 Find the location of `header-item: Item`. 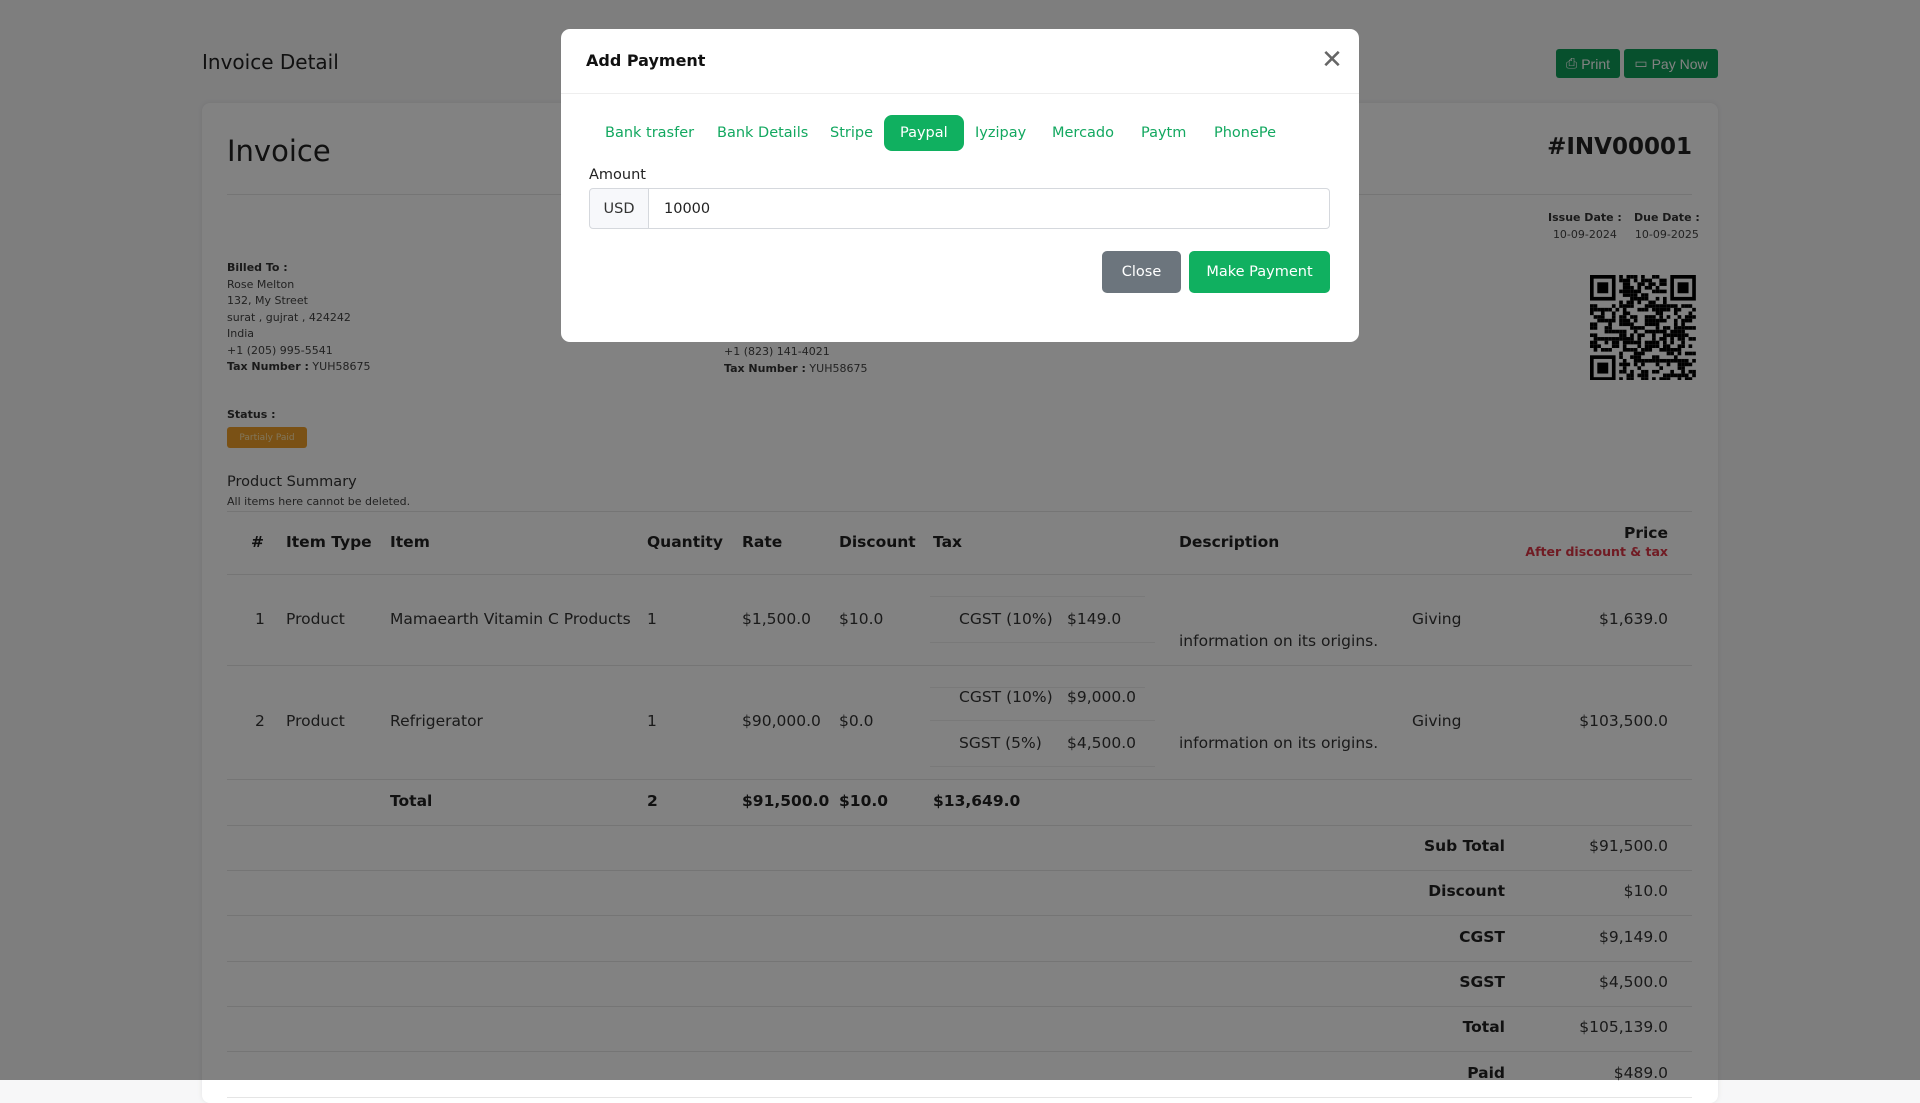

header-item: Item is located at coordinates (410, 542).